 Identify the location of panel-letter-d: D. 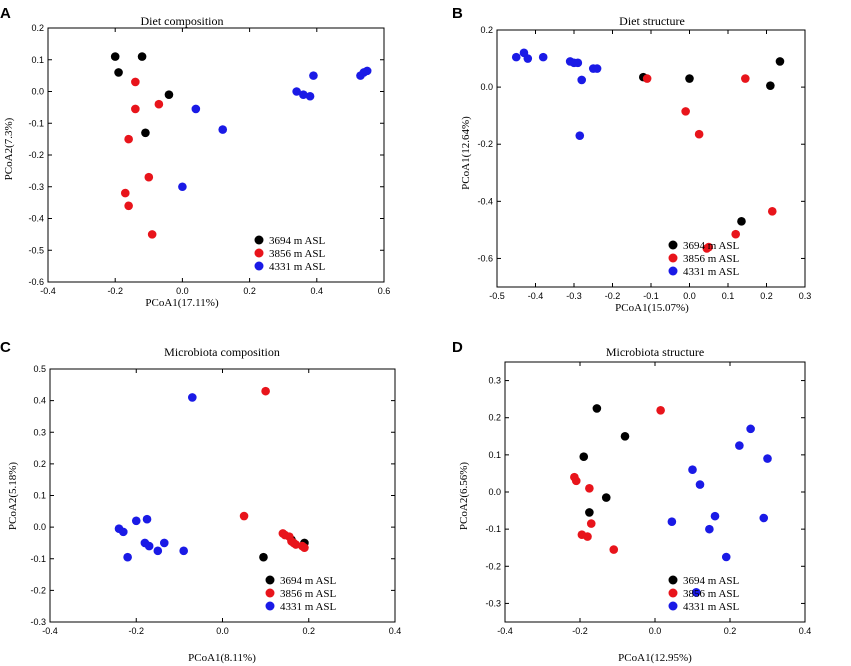
(457, 347).